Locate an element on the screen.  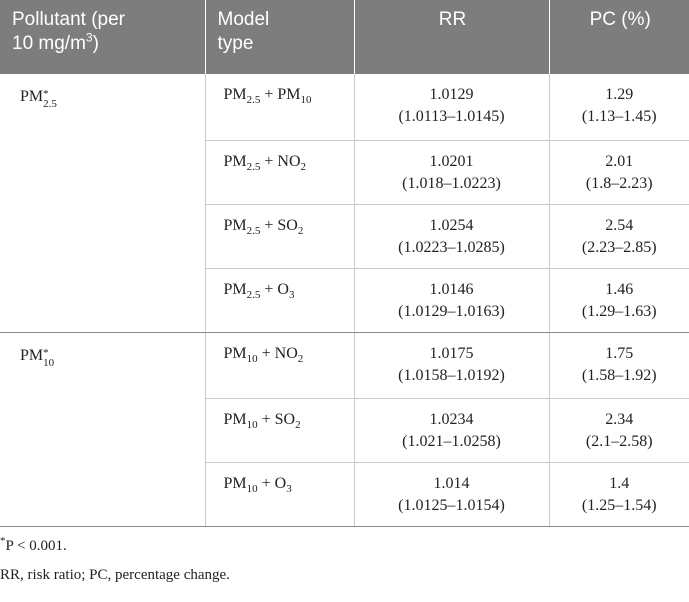
model-b: NO is located at coordinates (289, 161).